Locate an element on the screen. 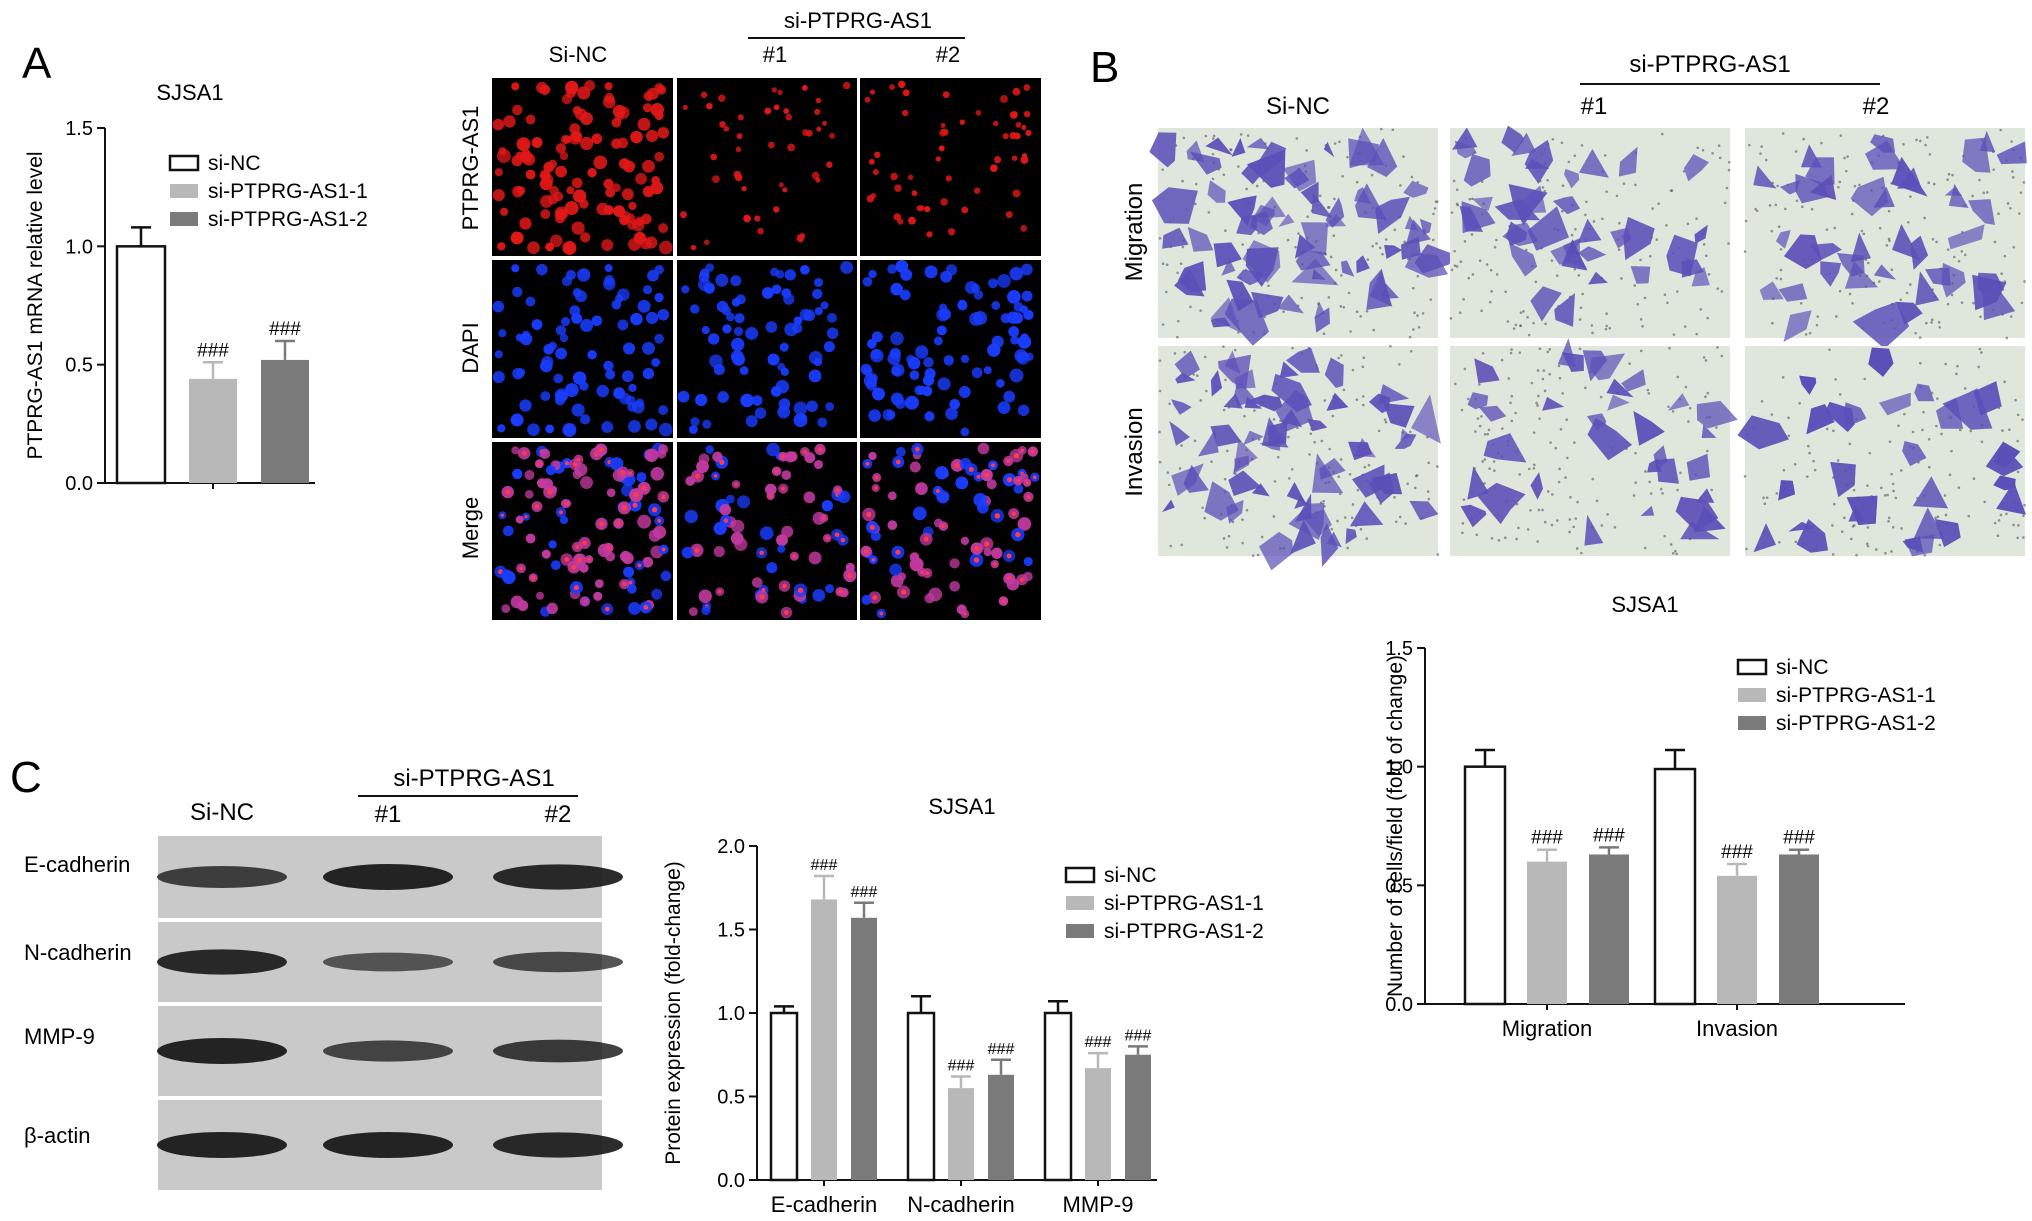 The image size is (2032, 1221). if-group-header: si-PTPRG-AS1 is located at coordinates (858, 20).